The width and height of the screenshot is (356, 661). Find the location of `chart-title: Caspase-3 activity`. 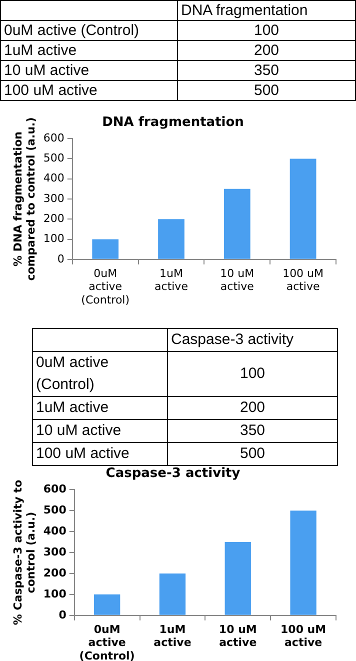

chart-title: Caspase-3 activity is located at coordinates (173, 474).